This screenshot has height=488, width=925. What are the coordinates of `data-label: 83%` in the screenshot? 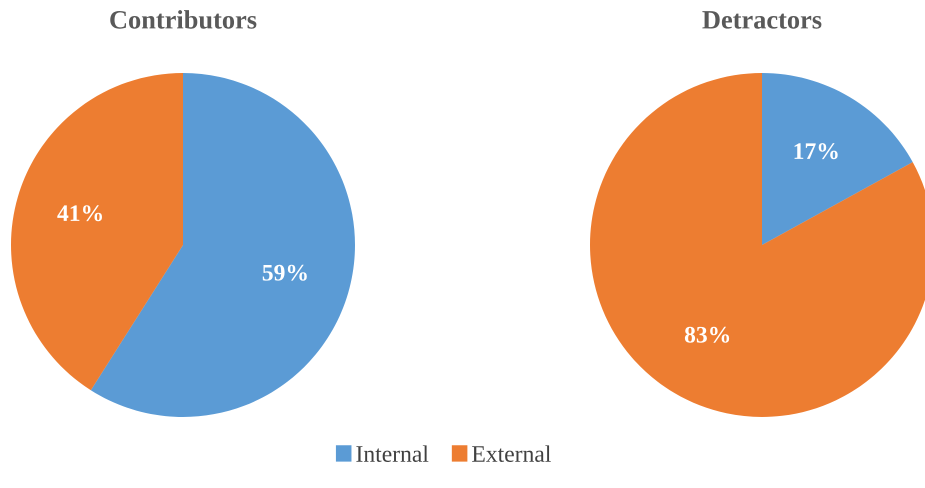 It's located at (707, 334).